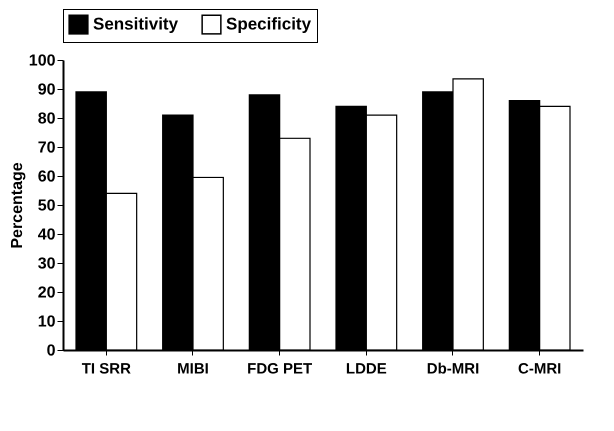 Image resolution: width=614 pixels, height=431 pixels. What do you see at coordinates (47, 264) in the screenshot?
I see `y-tick-label: 30` at bounding box center [47, 264].